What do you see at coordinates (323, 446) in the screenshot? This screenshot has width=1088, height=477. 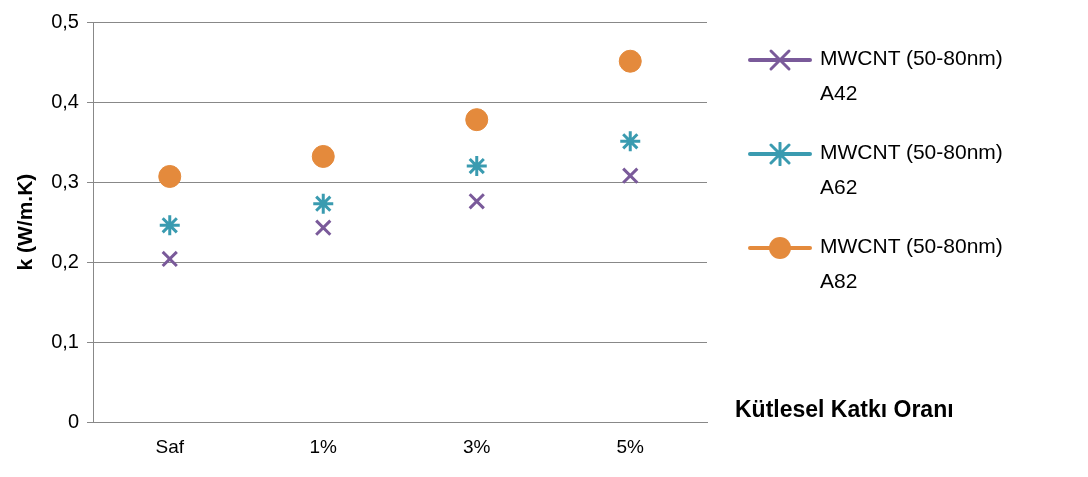 I see `x-tick-label: 1%` at bounding box center [323, 446].